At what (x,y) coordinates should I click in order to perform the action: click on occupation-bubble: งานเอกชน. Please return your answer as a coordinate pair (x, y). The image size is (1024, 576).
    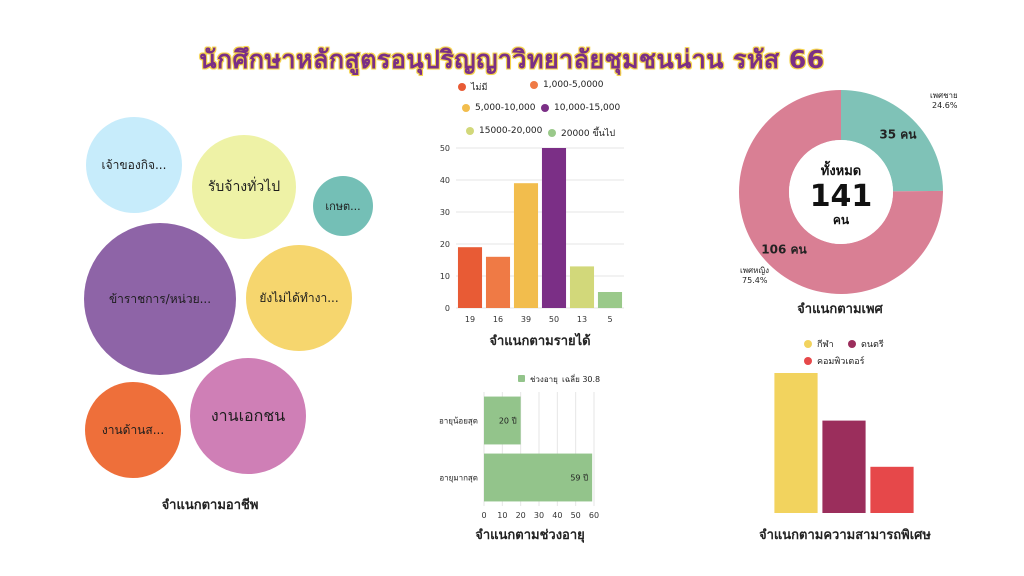
    Looking at the image, I should click on (248, 416).